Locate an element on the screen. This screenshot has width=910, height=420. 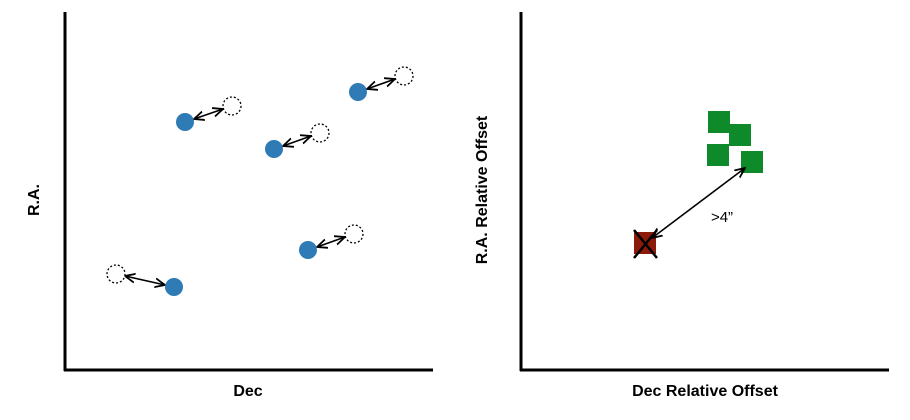
x-axis-label: Dec Relative Offset is located at coordinates (705, 391).